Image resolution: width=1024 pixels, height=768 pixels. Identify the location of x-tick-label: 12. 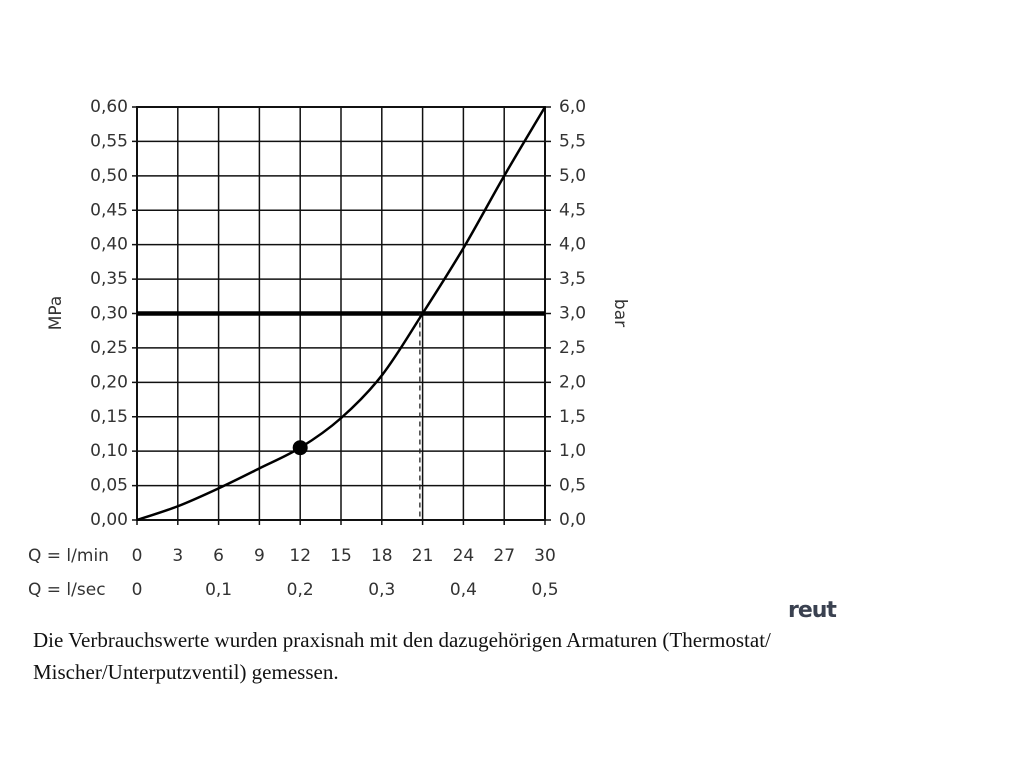
(300, 556).